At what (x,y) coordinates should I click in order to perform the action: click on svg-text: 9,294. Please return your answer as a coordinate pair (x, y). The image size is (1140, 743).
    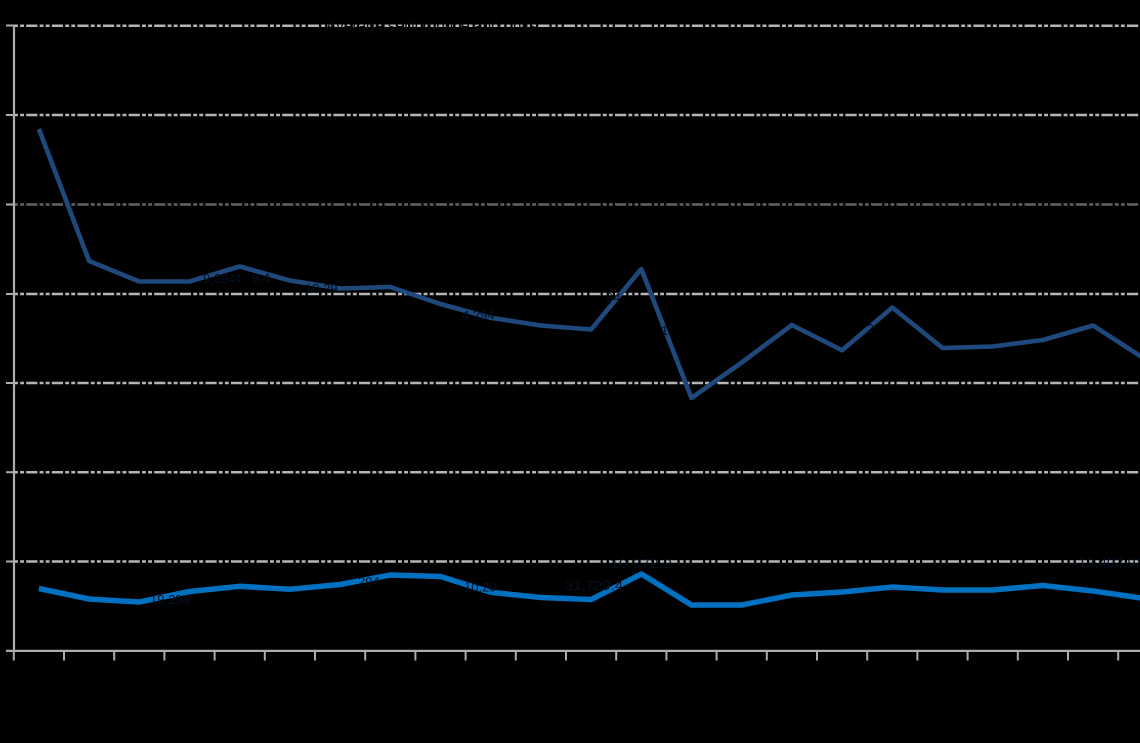
    Looking at the image, I should click on (219, 278).